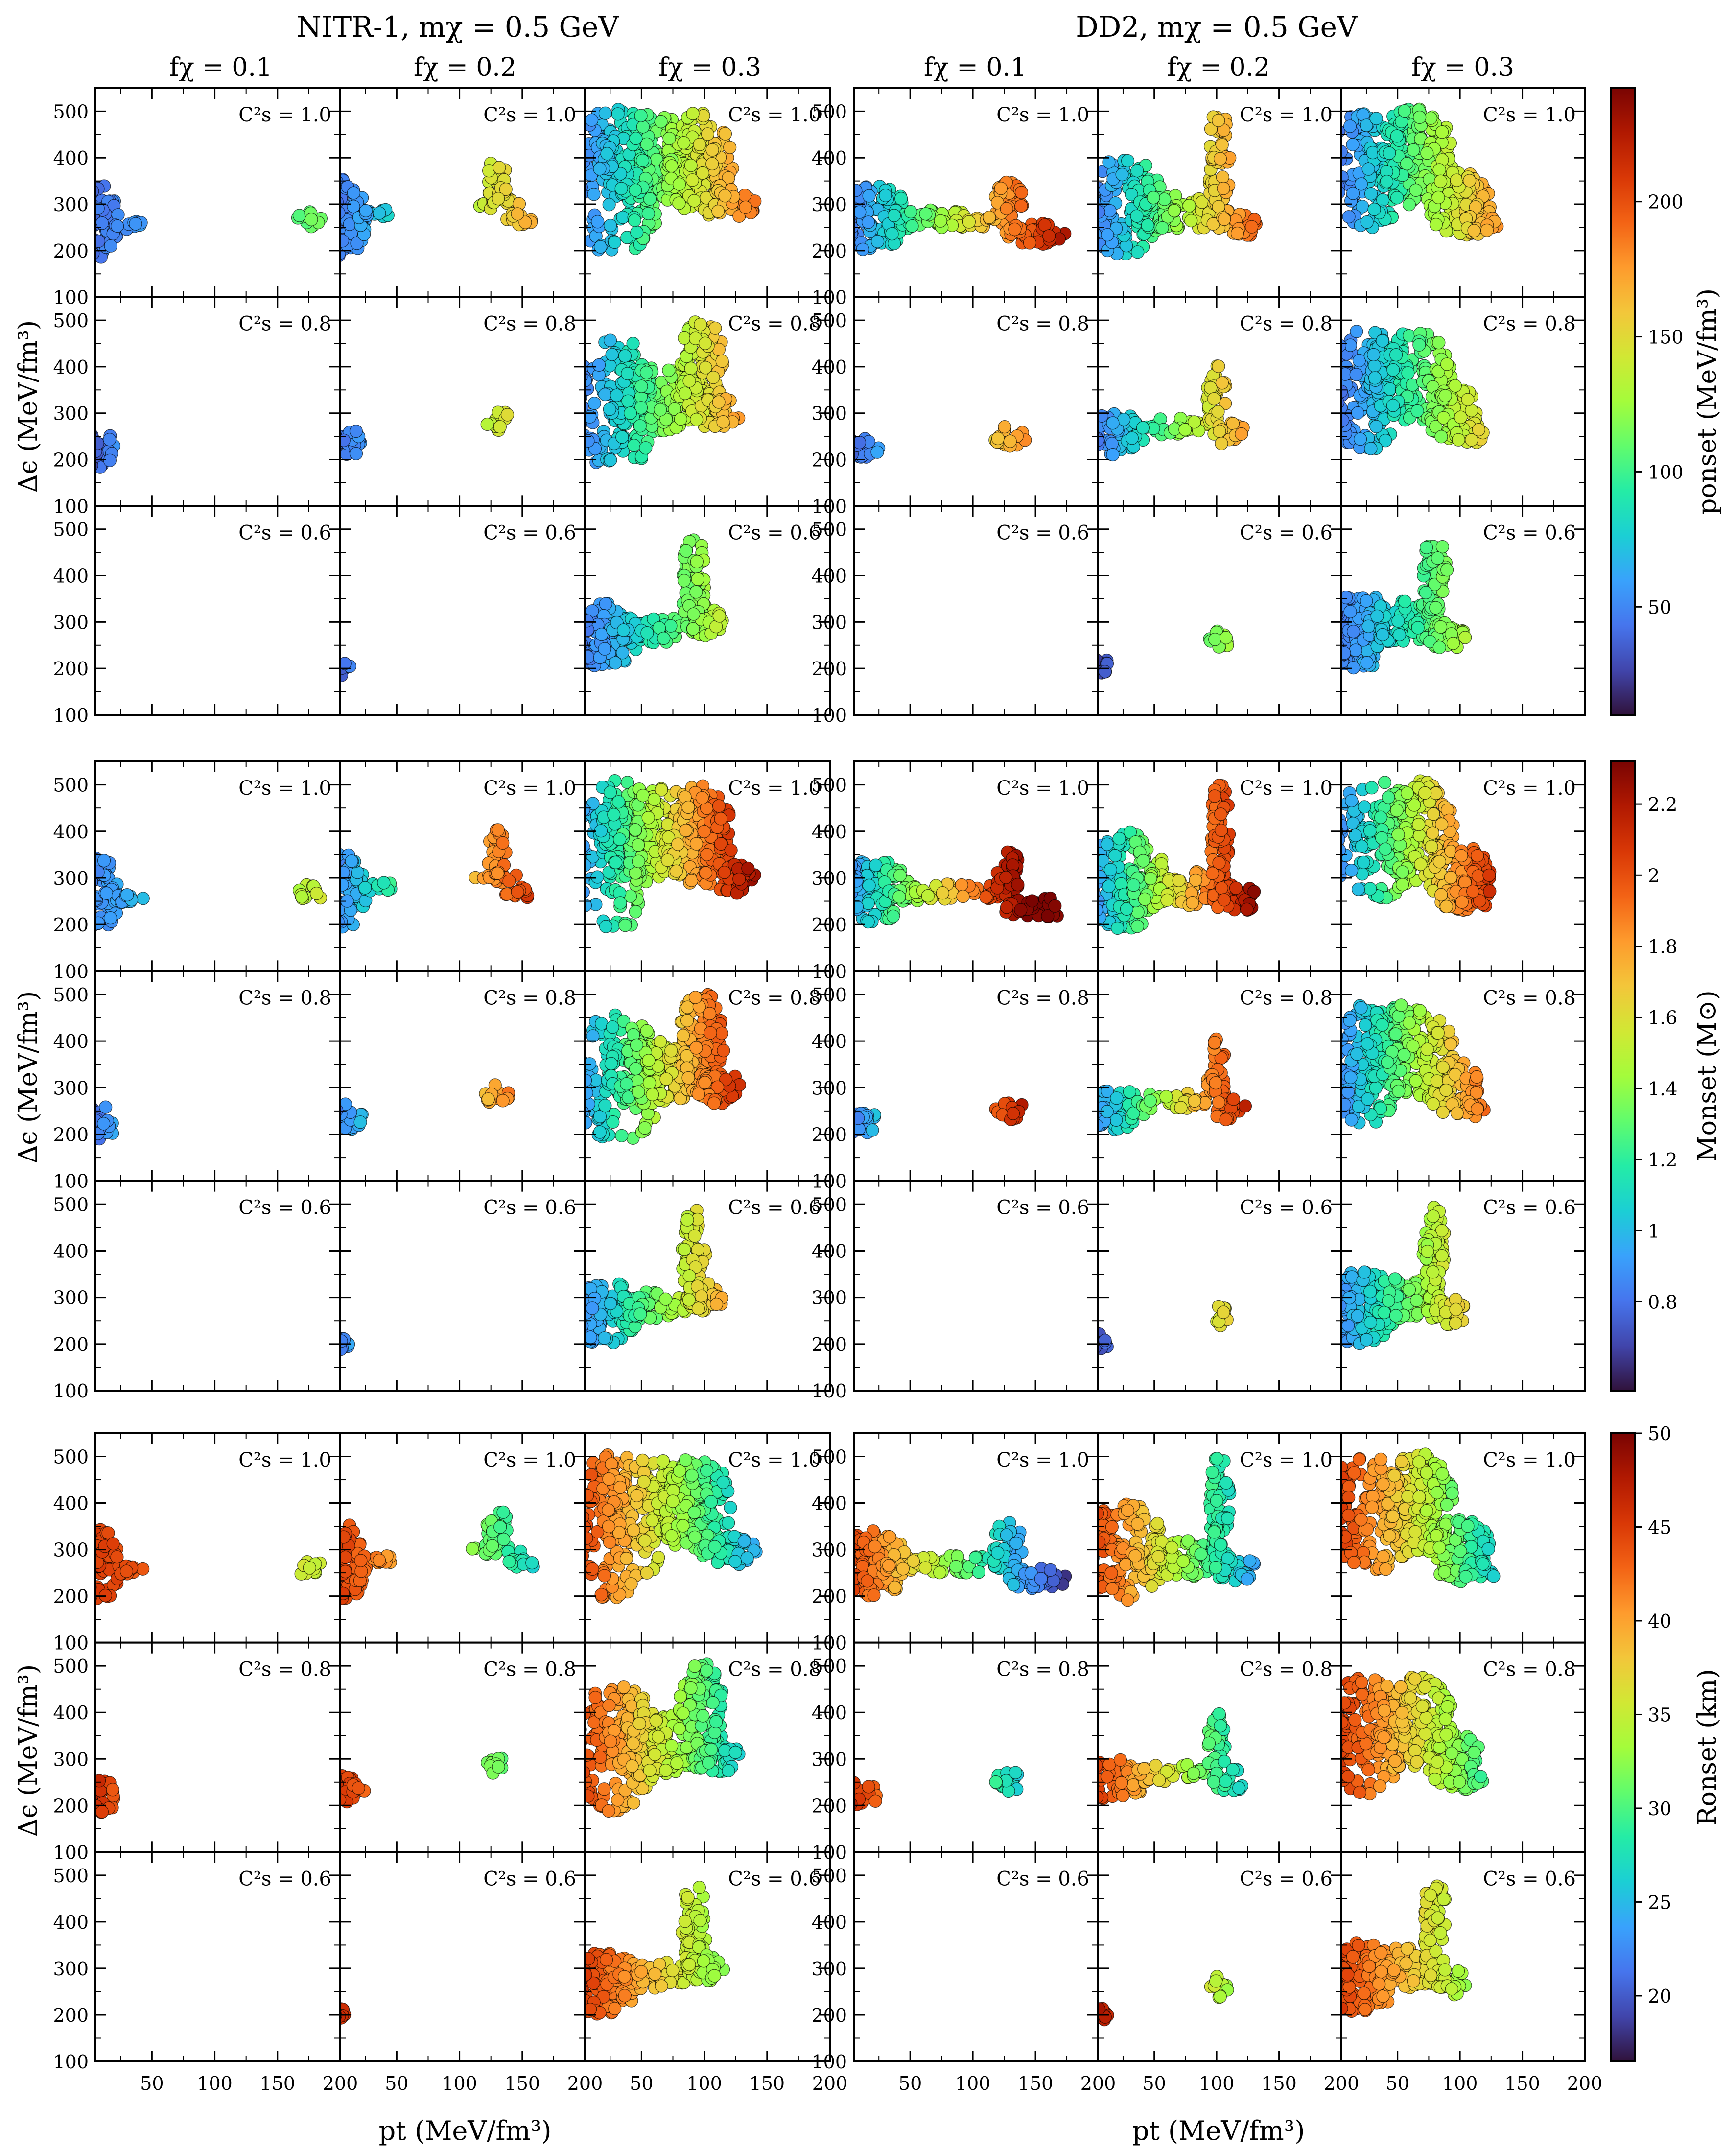 Image resolution: width=1736 pixels, height=2153 pixels. I want to click on ylabel-block-3: Δϵ (MeV/fm³), so click(29, 1750).